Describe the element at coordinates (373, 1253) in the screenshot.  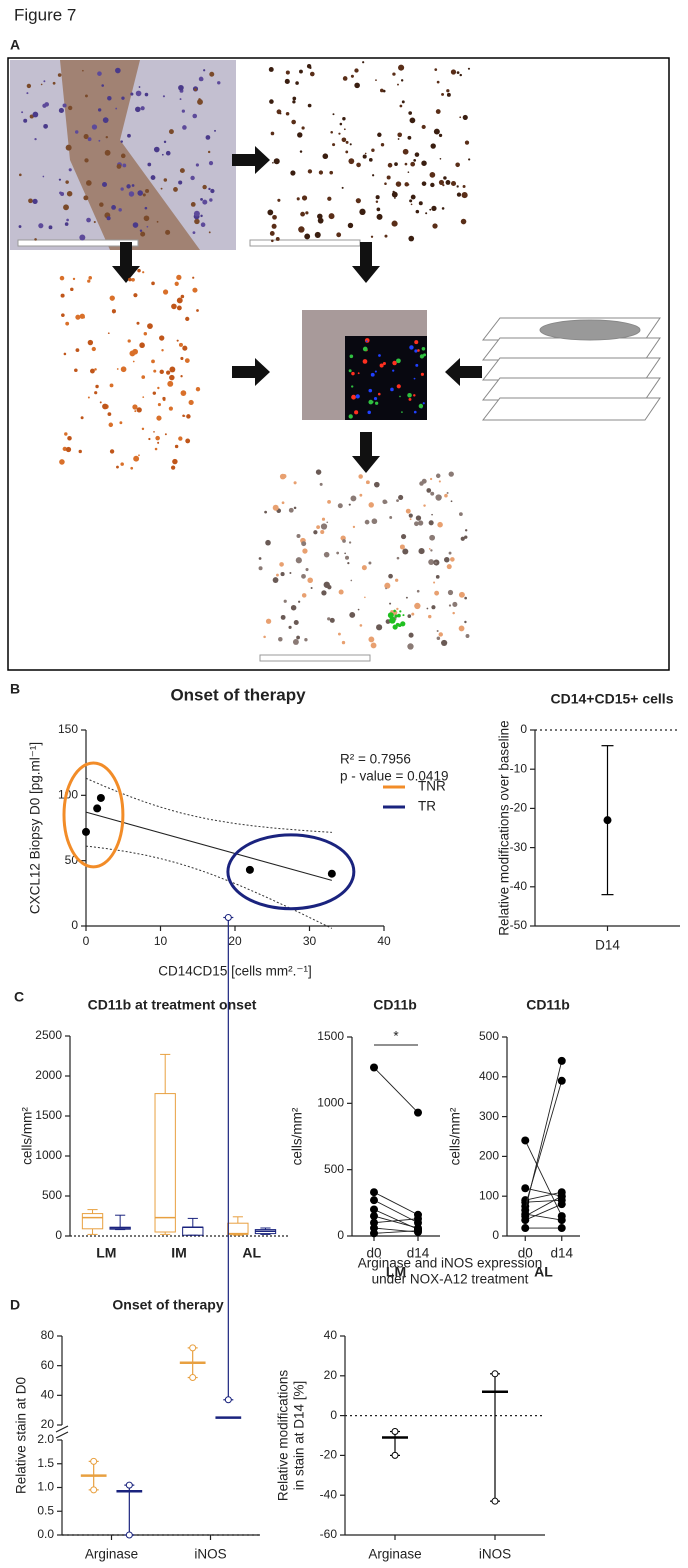
I see `x-tick-label: d0` at that location.